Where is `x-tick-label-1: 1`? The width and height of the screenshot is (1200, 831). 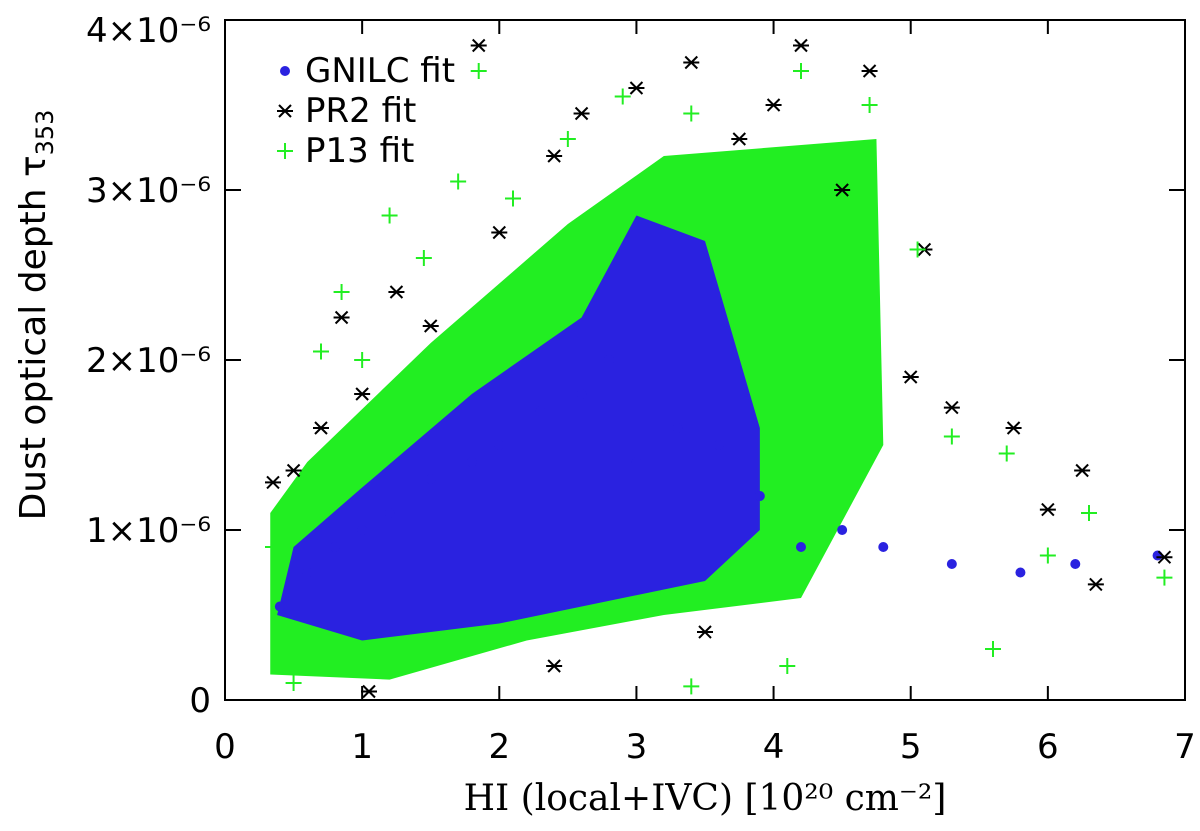
x-tick-label-1: 1 is located at coordinates (362, 747).